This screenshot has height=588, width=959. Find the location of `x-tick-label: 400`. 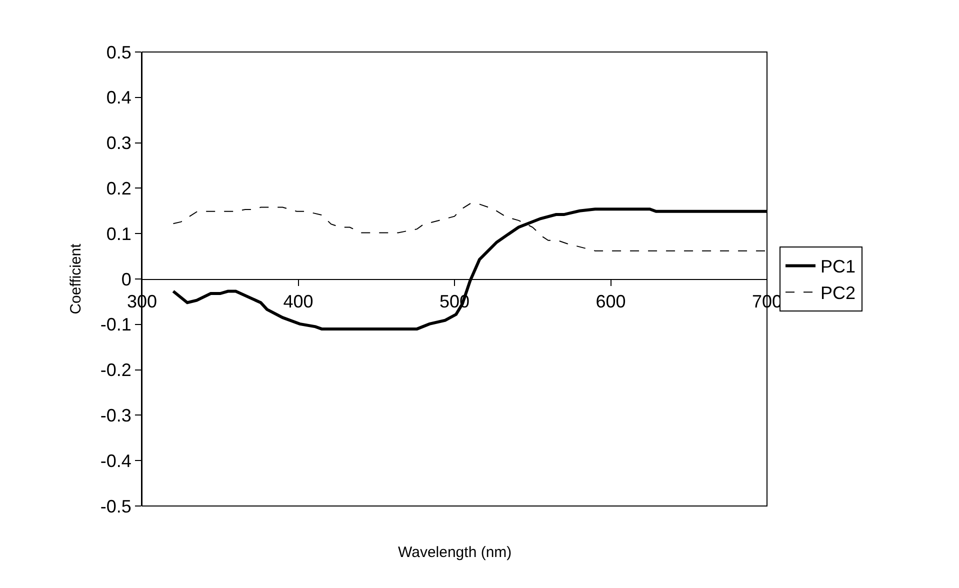

x-tick-label: 400 is located at coordinates (298, 302).